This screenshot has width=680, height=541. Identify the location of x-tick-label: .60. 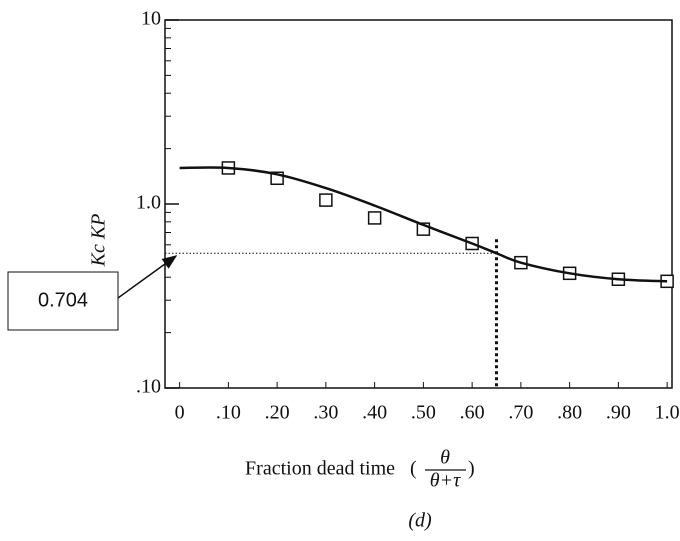
(472, 413).